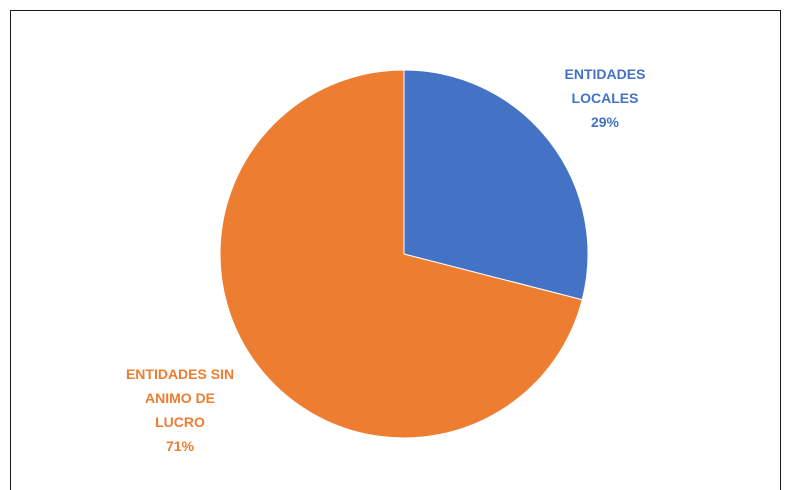  Describe the element at coordinates (496, 185) in the screenshot. I see `pie-slice-entidades-locales` at that location.